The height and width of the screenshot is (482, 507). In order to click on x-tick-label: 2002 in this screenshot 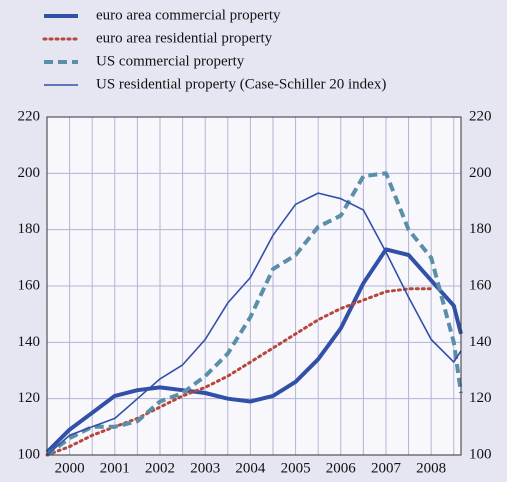, I will do `click(160, 468)`.